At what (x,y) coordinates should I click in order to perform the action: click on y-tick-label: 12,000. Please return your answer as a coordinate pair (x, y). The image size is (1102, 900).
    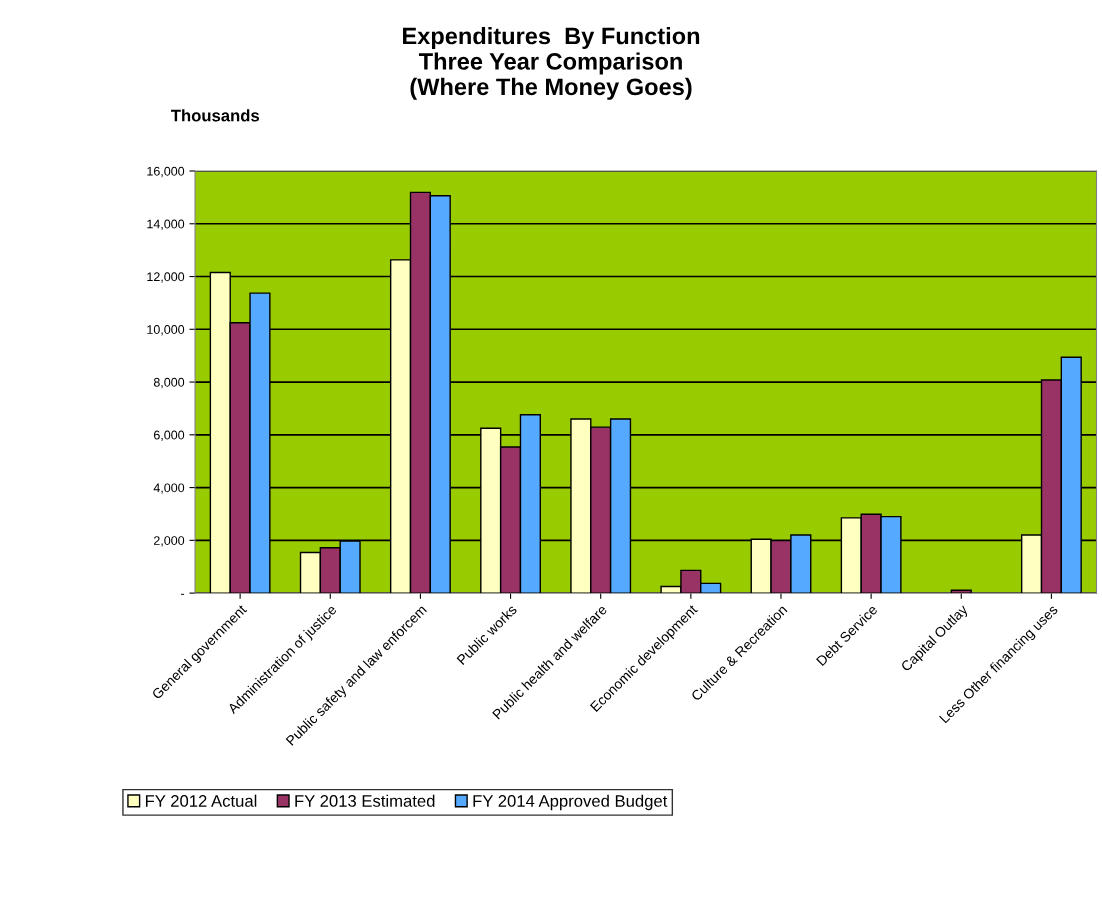
    Looking at the image, I should click on (166, 277).